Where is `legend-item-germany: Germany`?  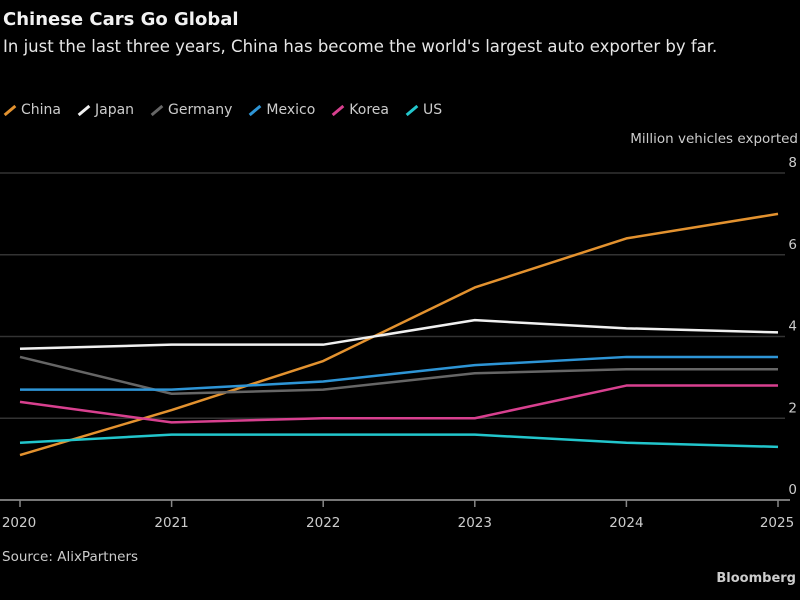
legend-item-germany: Germany is located at coordinates (191, 110).